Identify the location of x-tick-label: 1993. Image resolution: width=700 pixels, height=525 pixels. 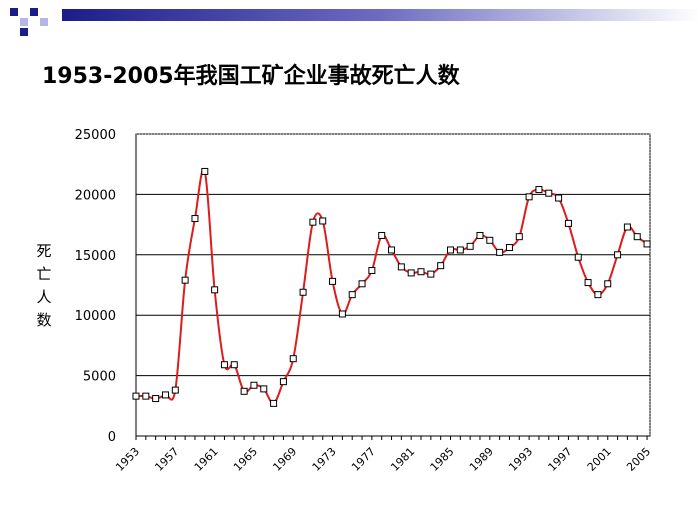
(520, 459).